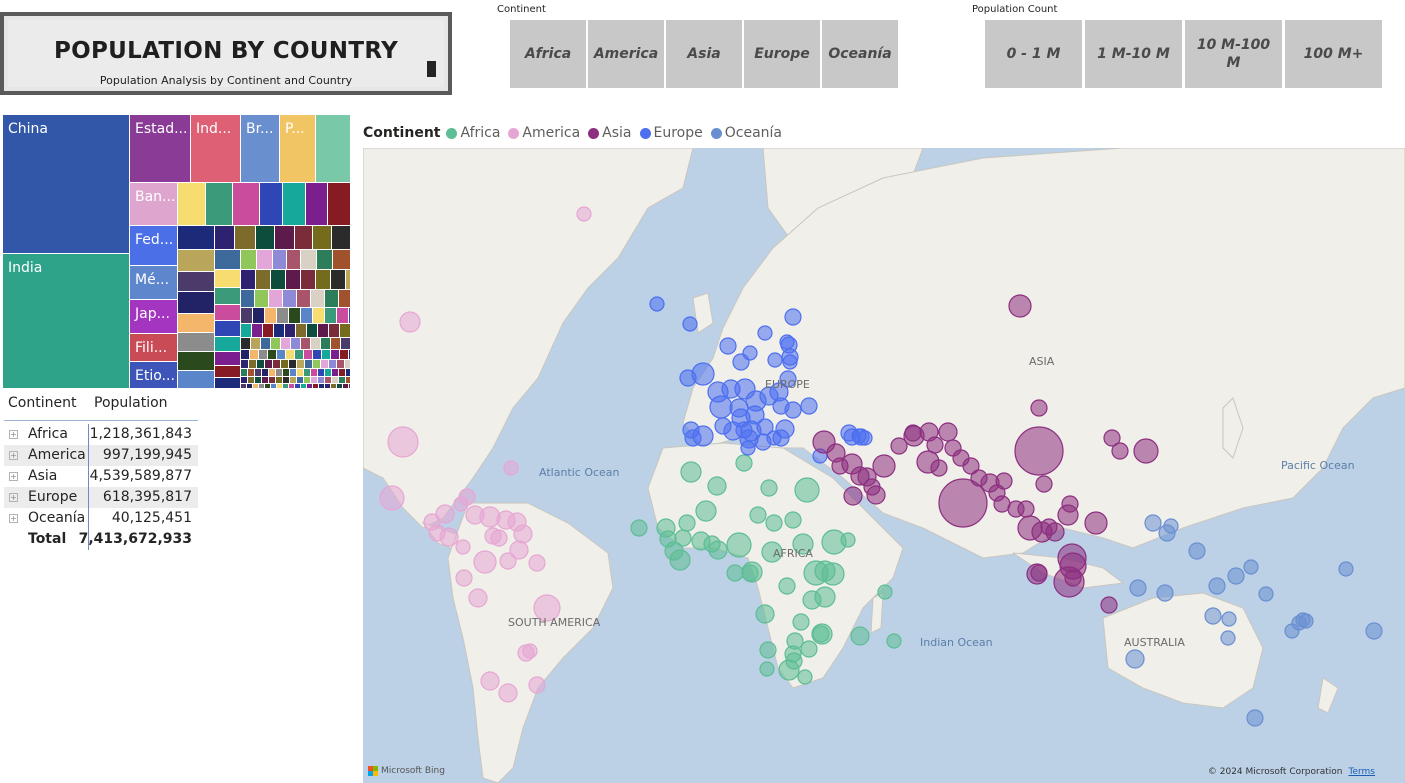 The height and width of the screenshot is (783, 1405). Describe the element at coordinates (548, 54) in the screenshot. I see `slicer-continent-africa: Africa` at that location.